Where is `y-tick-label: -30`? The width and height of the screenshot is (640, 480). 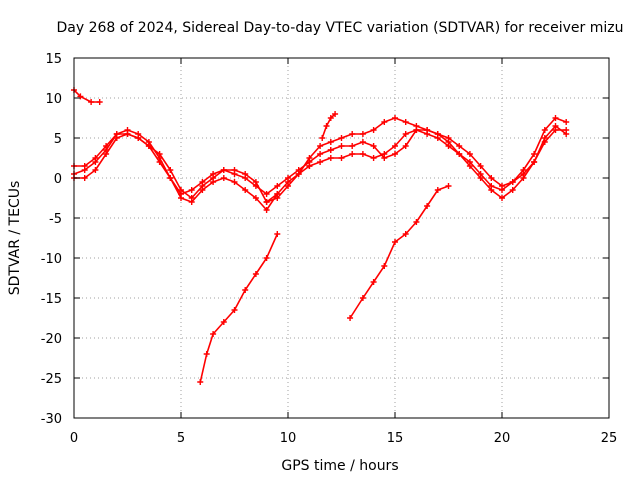 y-tick-label: -30 is located at coordinates (51, 419).